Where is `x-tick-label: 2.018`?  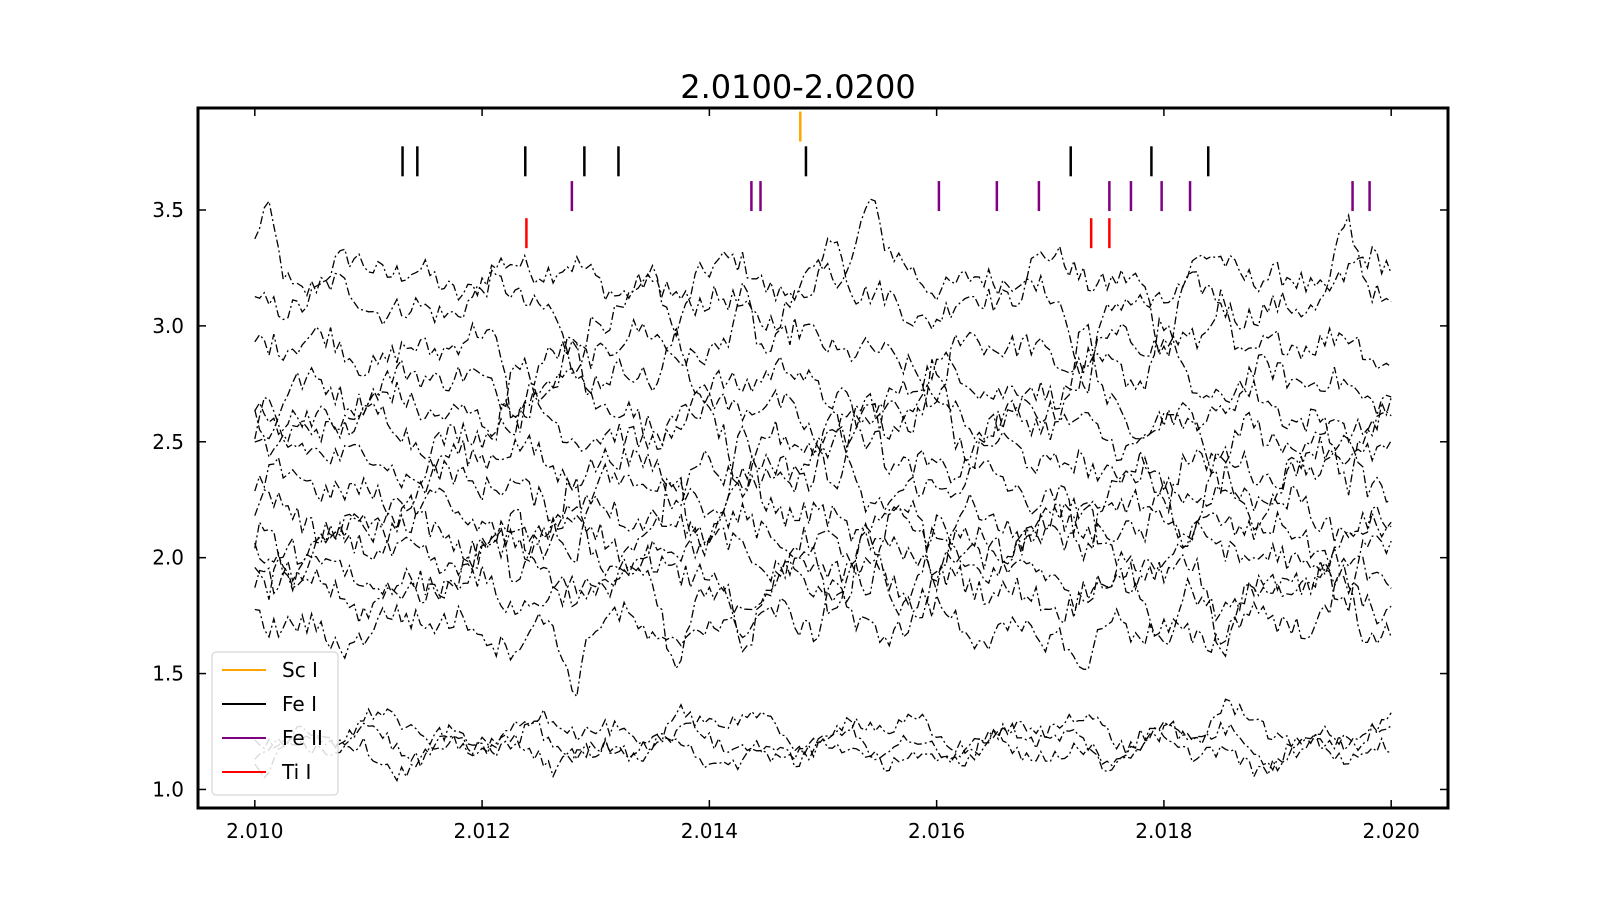
x-tick-label: 2.018 is located at coordinates (1163, 831).